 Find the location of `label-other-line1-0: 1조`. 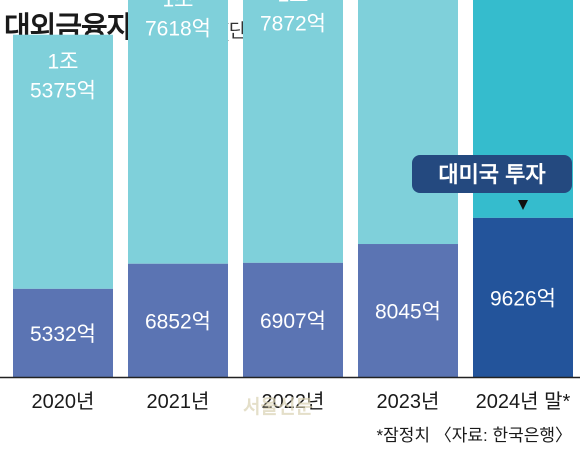

label-other-line1-0: 1조 is located at coordinates (63, 62).